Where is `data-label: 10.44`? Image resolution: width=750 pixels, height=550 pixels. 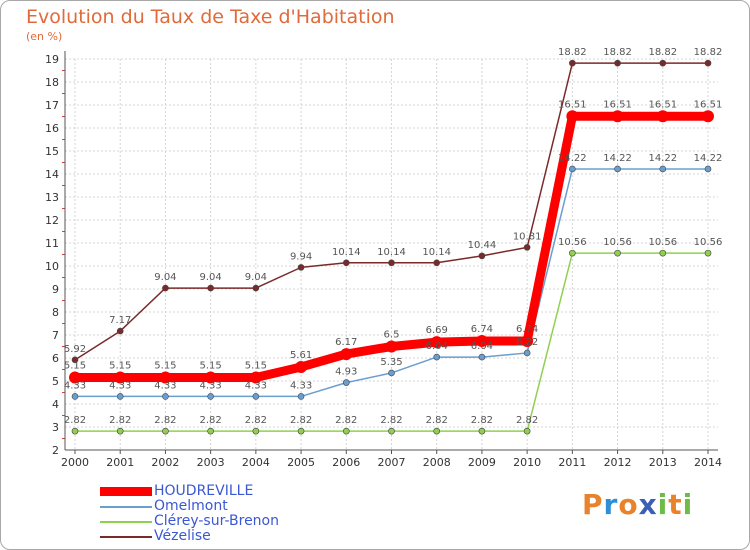 data-label: 10.44 is located at coordinates (482, 245).